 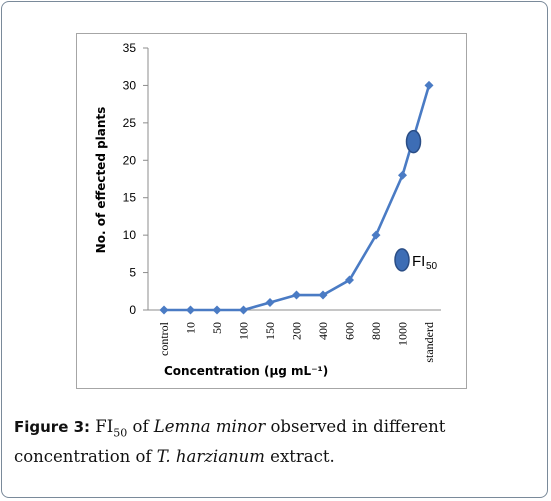 I want to click on y-tick-label: 35, so click(x=130, y=48).